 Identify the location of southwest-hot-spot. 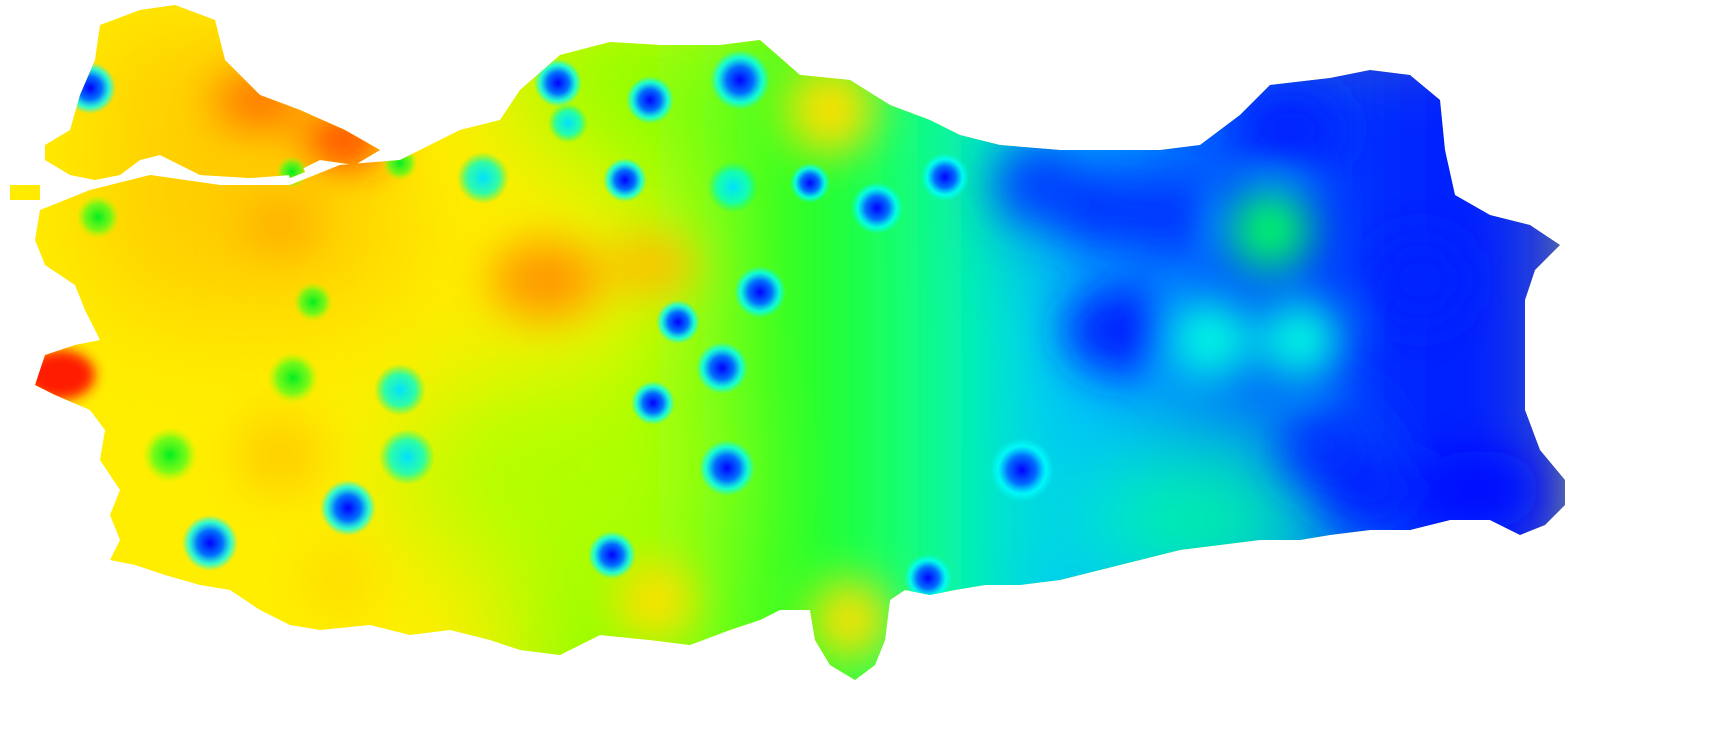
(60, 375).